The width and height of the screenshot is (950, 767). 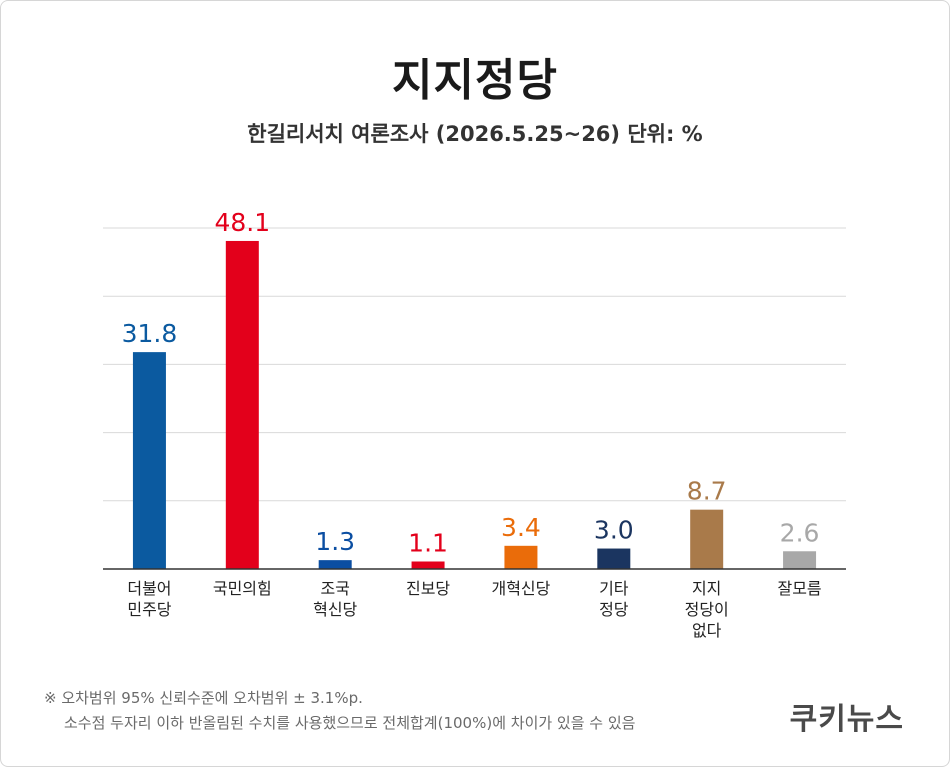 I want to click on category-label: 지지, so click(x=706, y=588).